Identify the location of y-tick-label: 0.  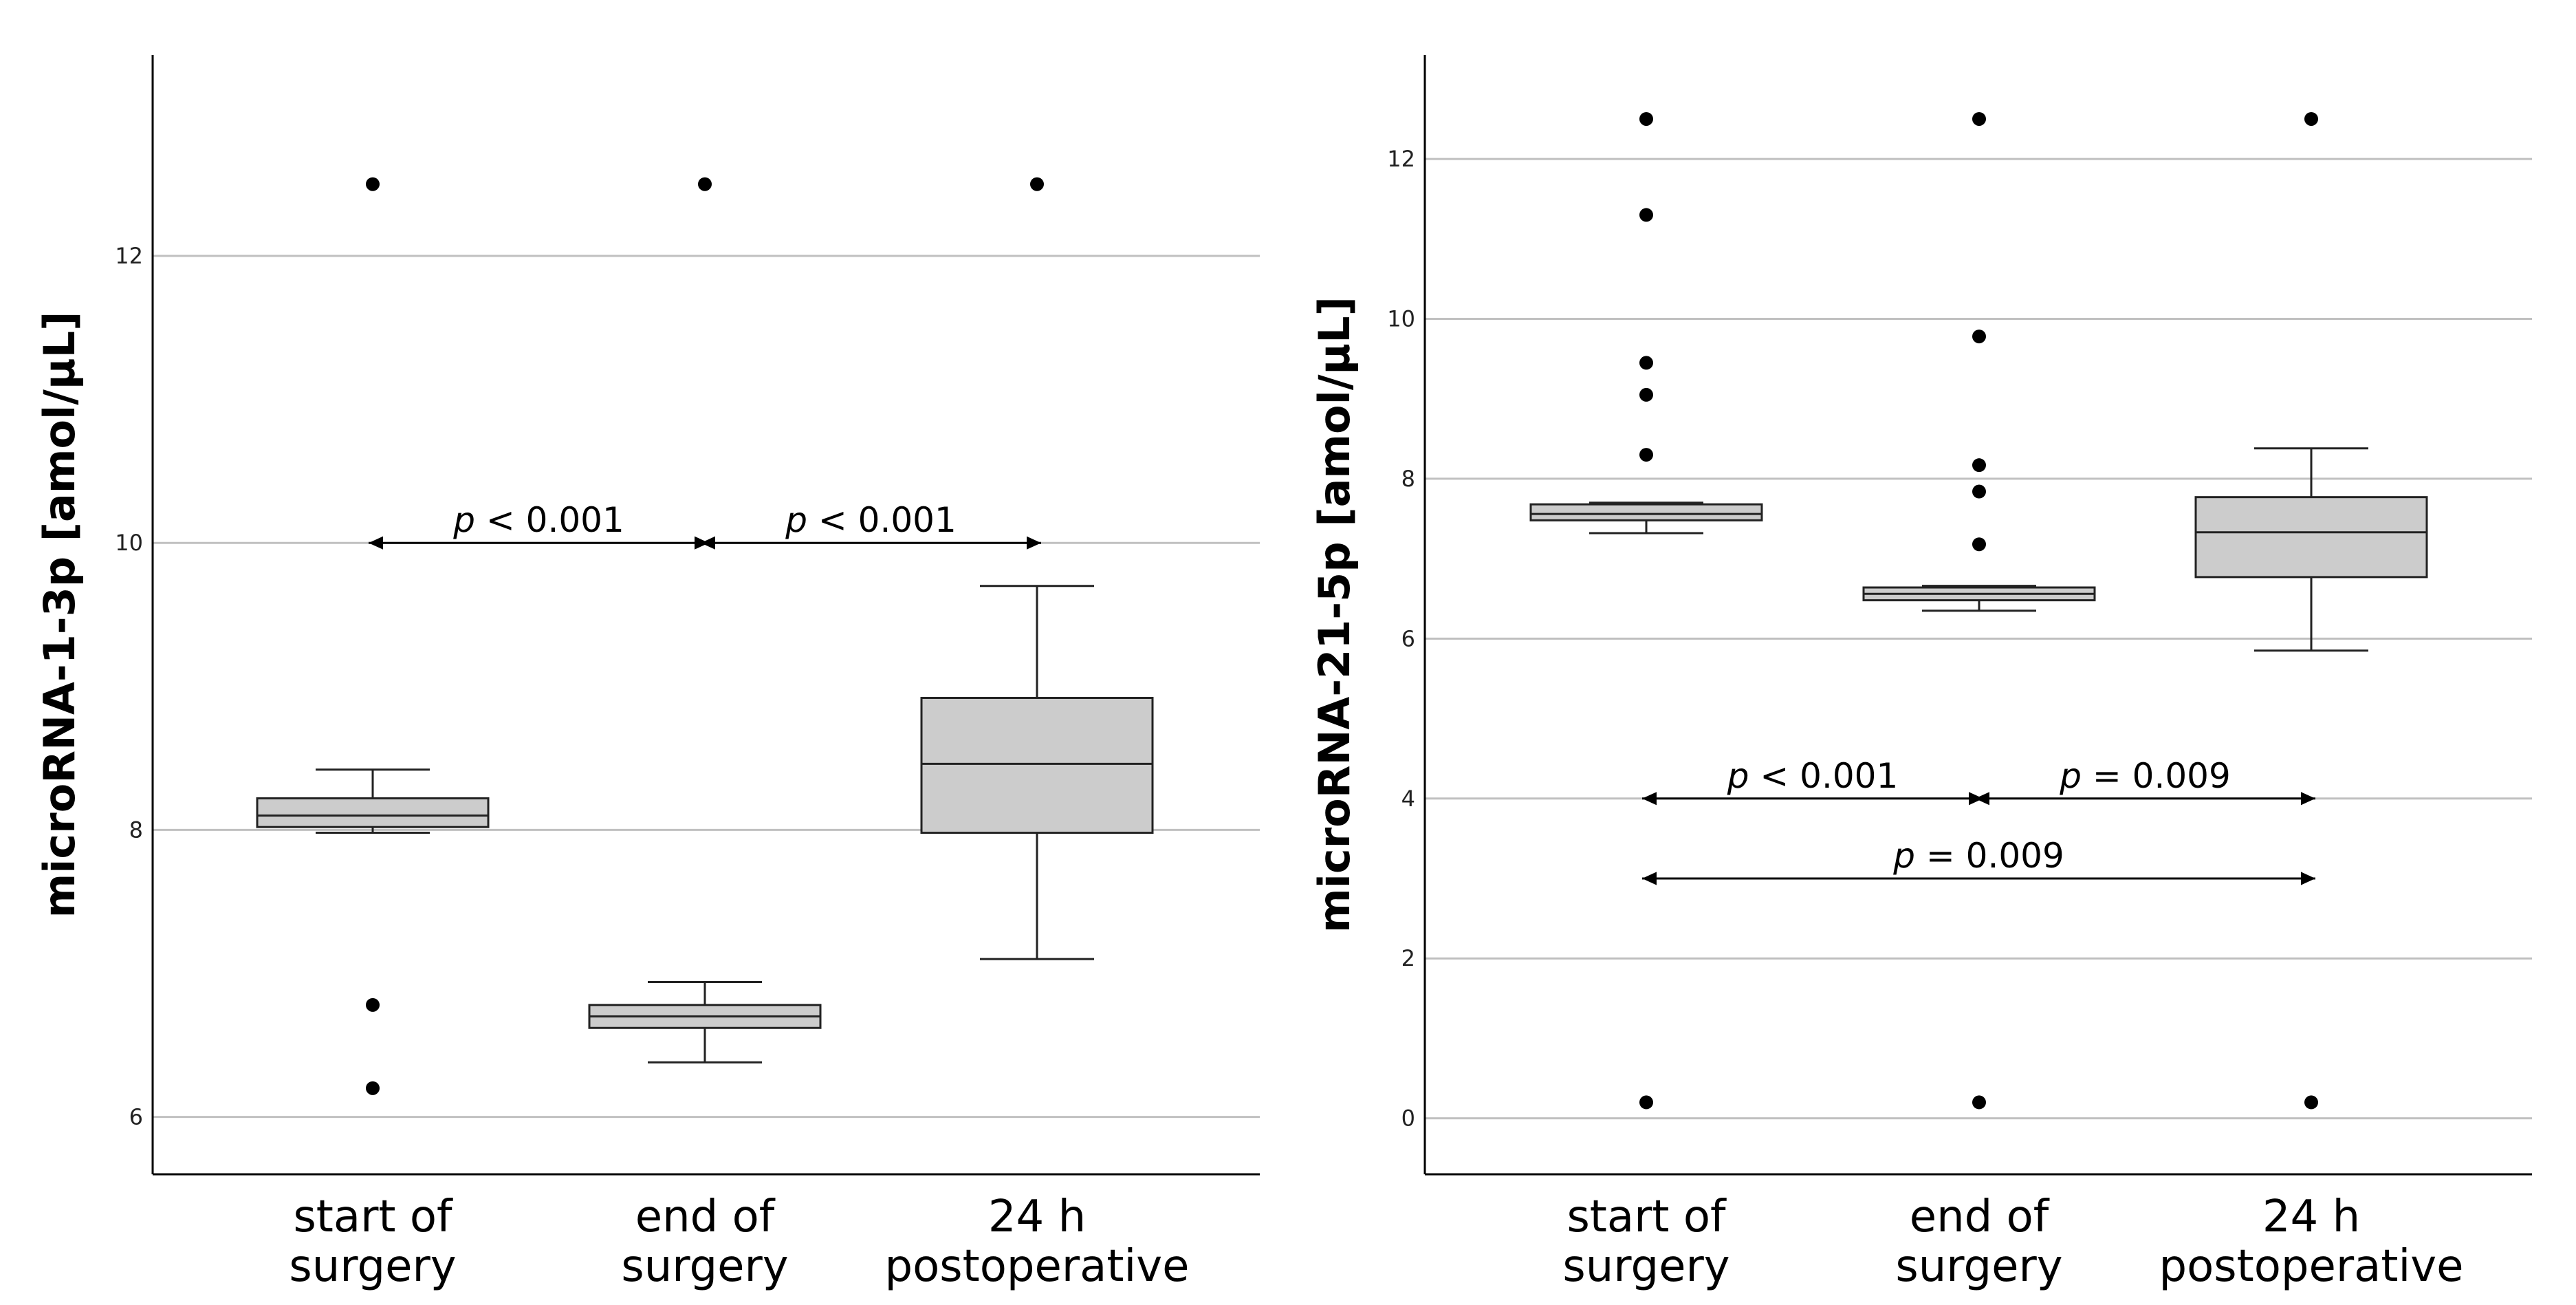
(1408, 1119).